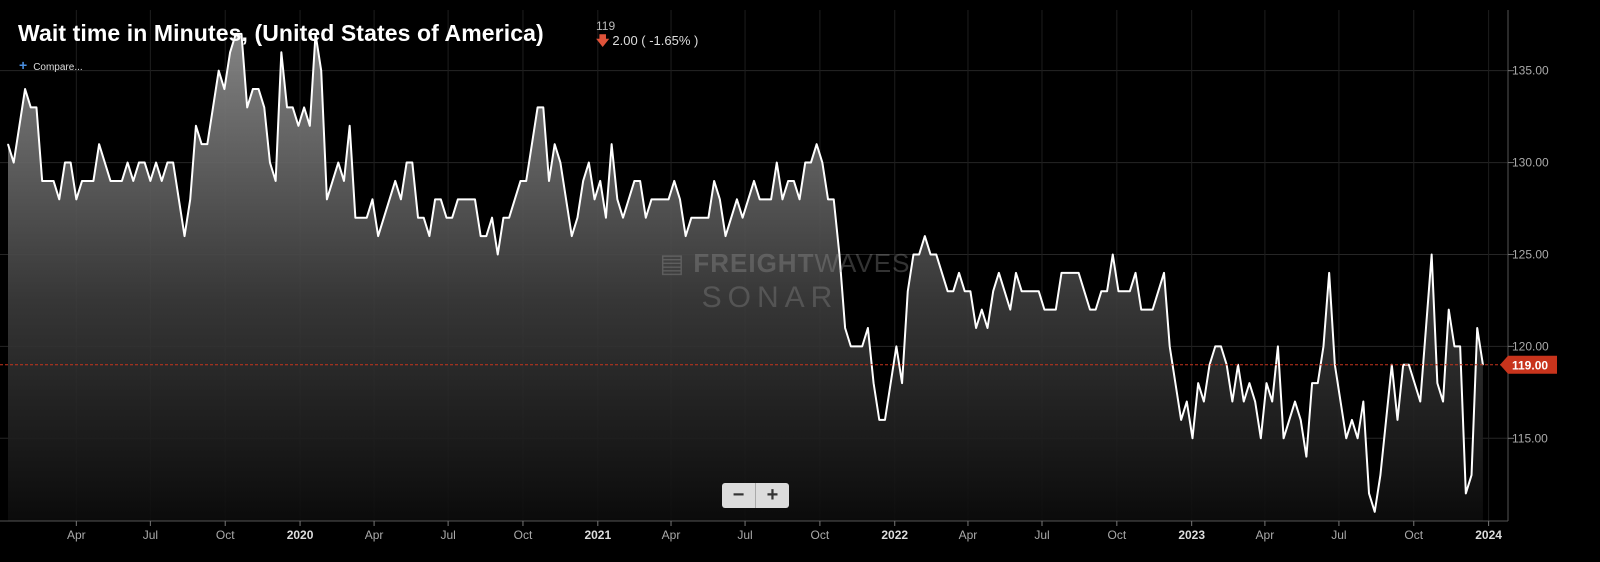  Describe the element at coordinates (606, 26) in the screenshot. I see `last-value: 119` at that location.